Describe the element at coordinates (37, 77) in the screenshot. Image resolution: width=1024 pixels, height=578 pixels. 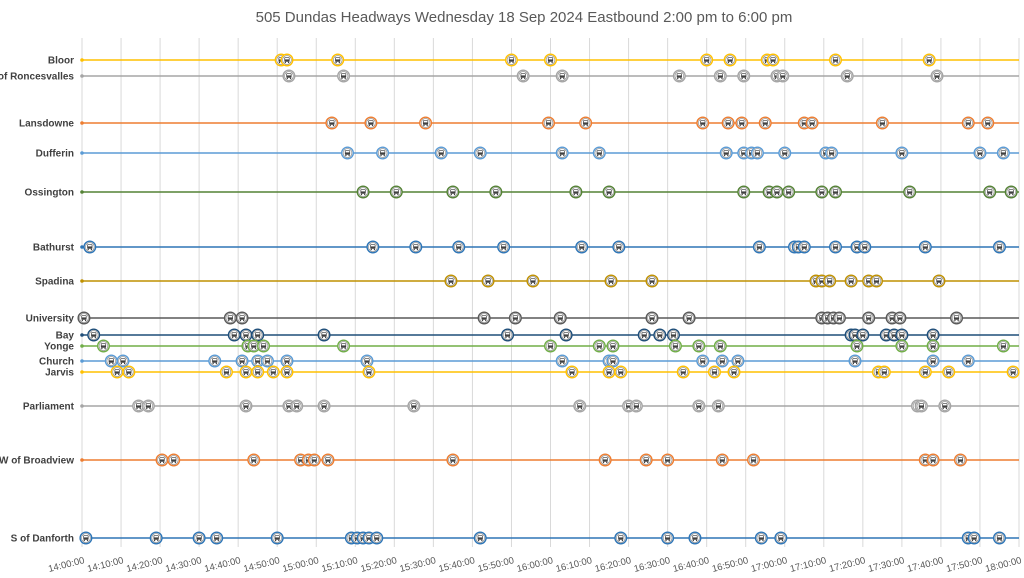
I see `stop-label: E of Roncesvalles` at that location.